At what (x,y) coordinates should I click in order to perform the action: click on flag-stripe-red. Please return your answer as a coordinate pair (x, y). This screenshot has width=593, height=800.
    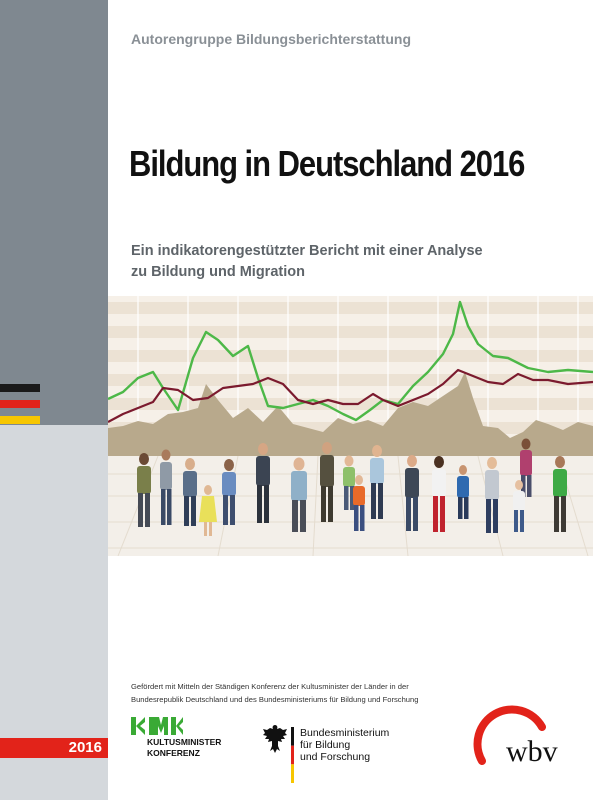
    Looking at the image, I should click on (20, 404).